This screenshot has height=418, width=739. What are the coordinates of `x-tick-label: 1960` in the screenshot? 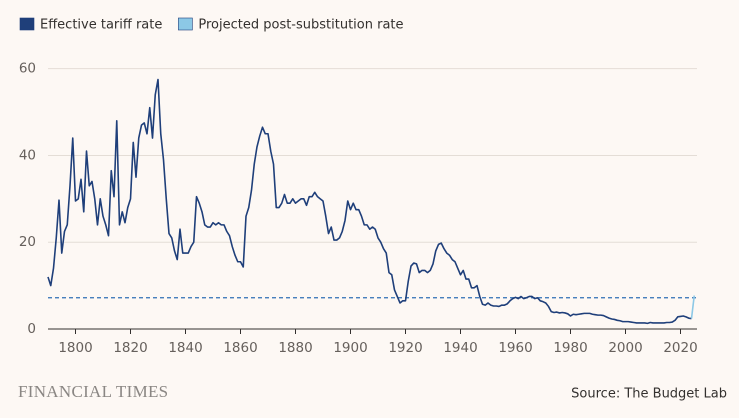 It's located at (515, 348).